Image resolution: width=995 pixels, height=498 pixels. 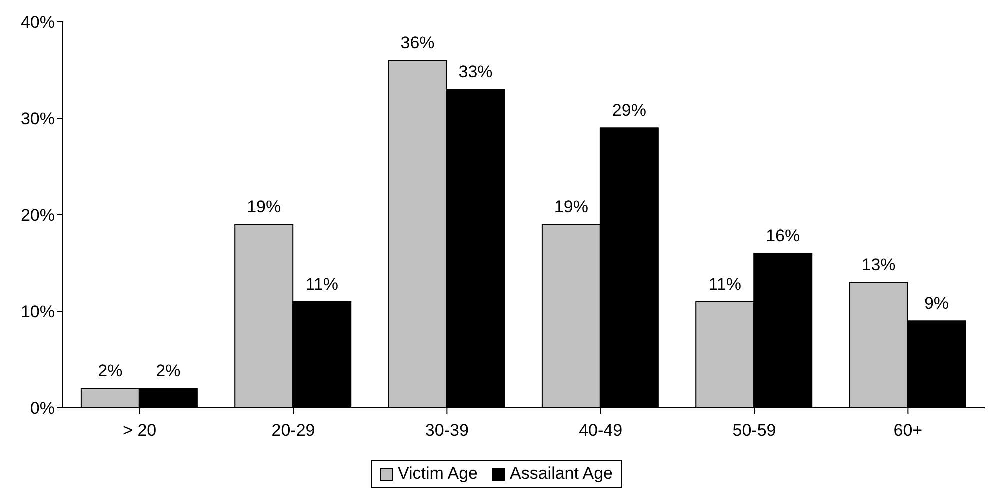 I want to click on data-label: 16%, so click(x=783, y=236).